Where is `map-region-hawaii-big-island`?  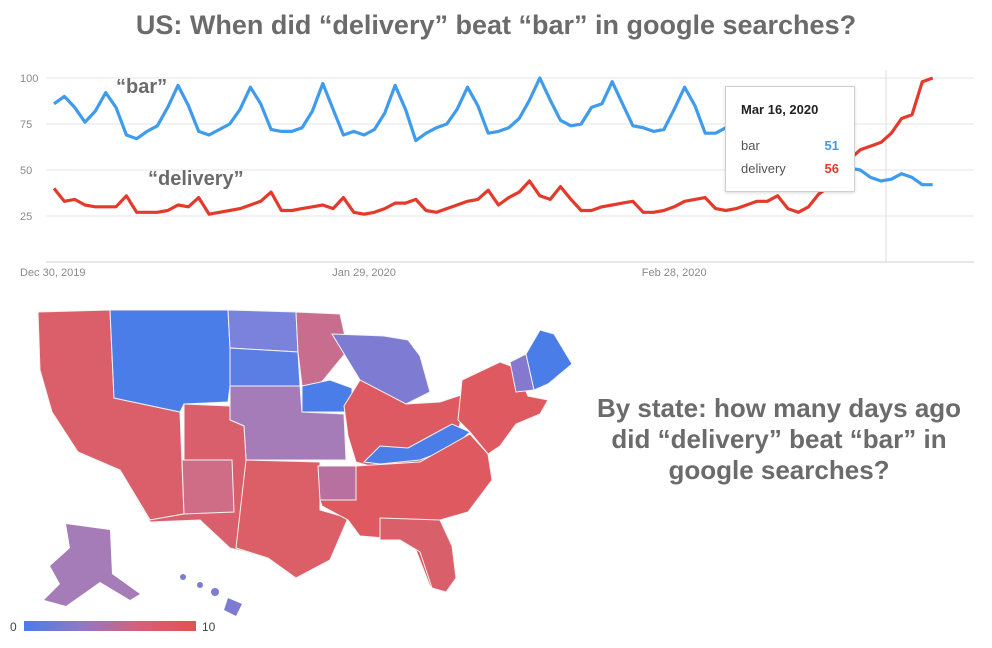
map-region-hawaii-big-island is located at coordinates (233, 607).